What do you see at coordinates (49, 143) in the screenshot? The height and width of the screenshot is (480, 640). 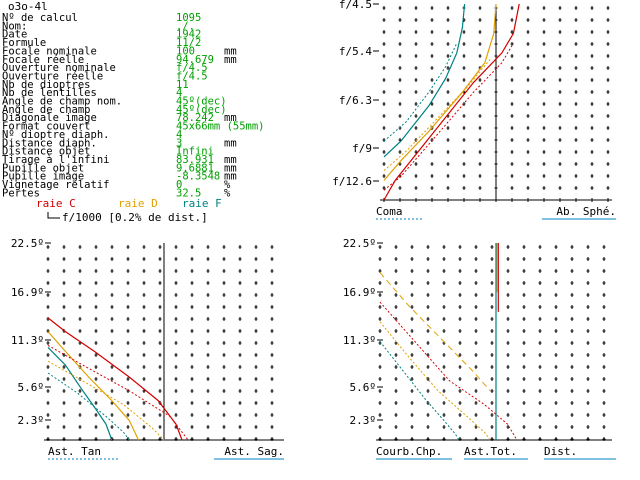 I see `info-label: Distance diaph.` at bounding box center [49, 143].